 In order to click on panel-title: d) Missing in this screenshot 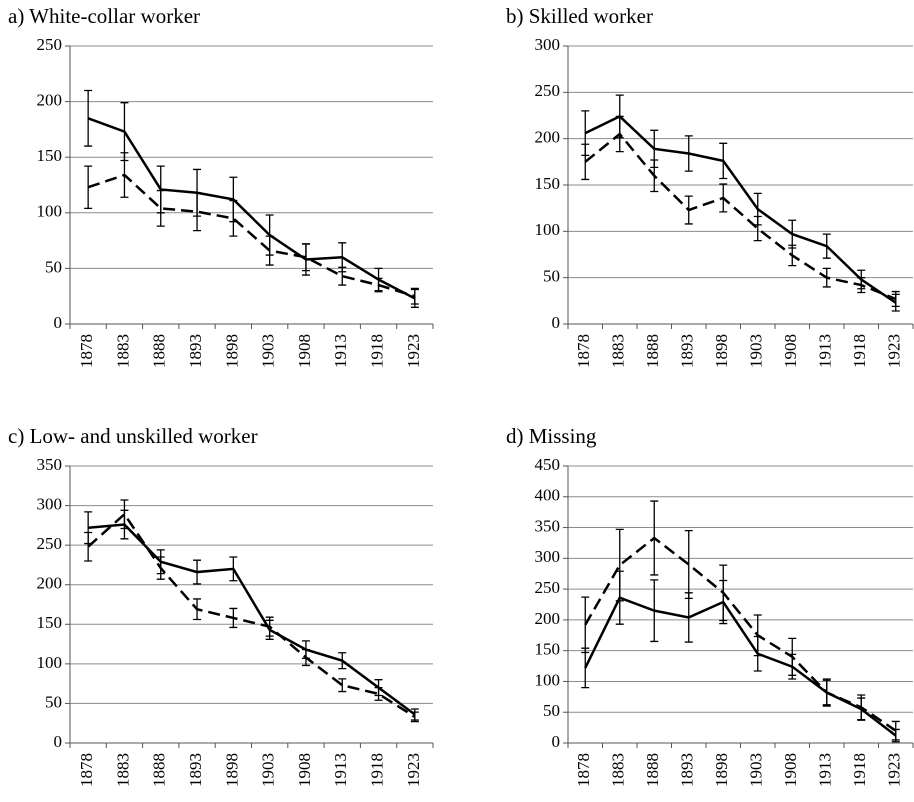, I will do `click(551, 436)`.